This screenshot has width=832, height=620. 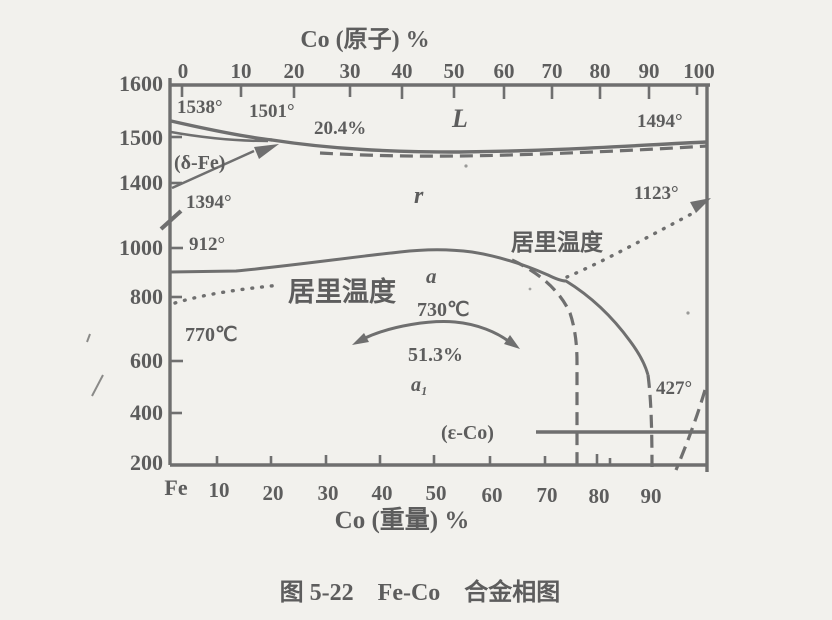 I want to click on left-tick-label: 1600, so click(x=141, y=83).